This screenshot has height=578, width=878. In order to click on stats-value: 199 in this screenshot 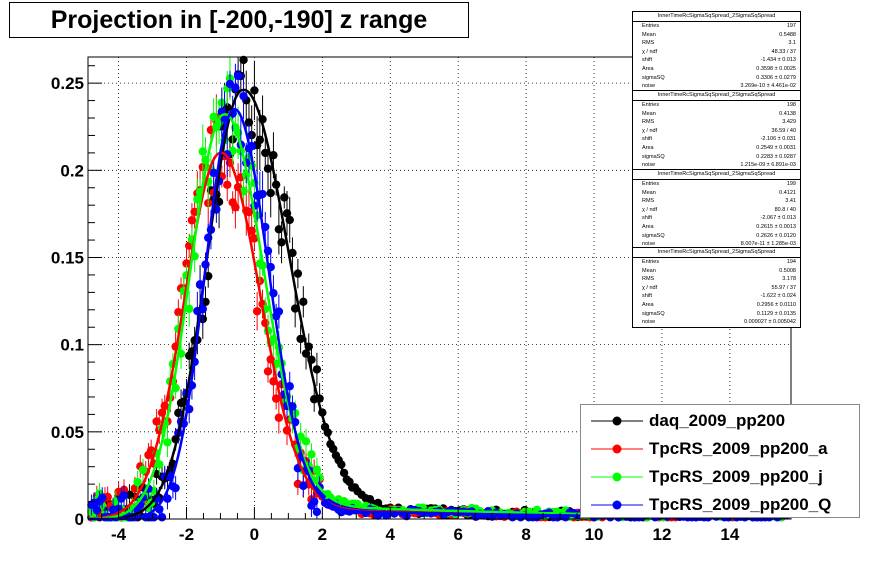, I will do `click(791, 184)`.